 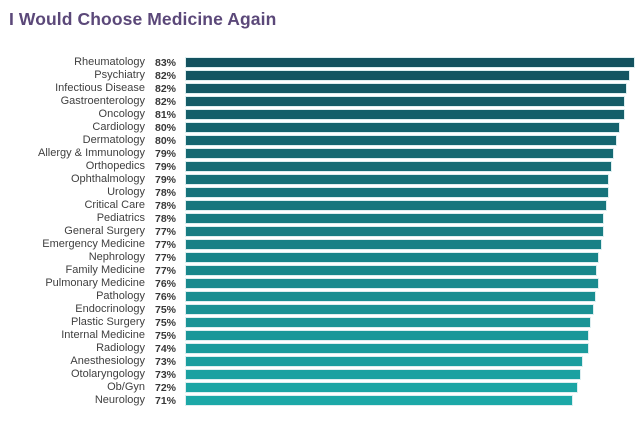 What do you see at coordinates (95, 283) in the screenshot?
I see `category-label: Pulmonary Medicine` at bounding box center [95, 283].